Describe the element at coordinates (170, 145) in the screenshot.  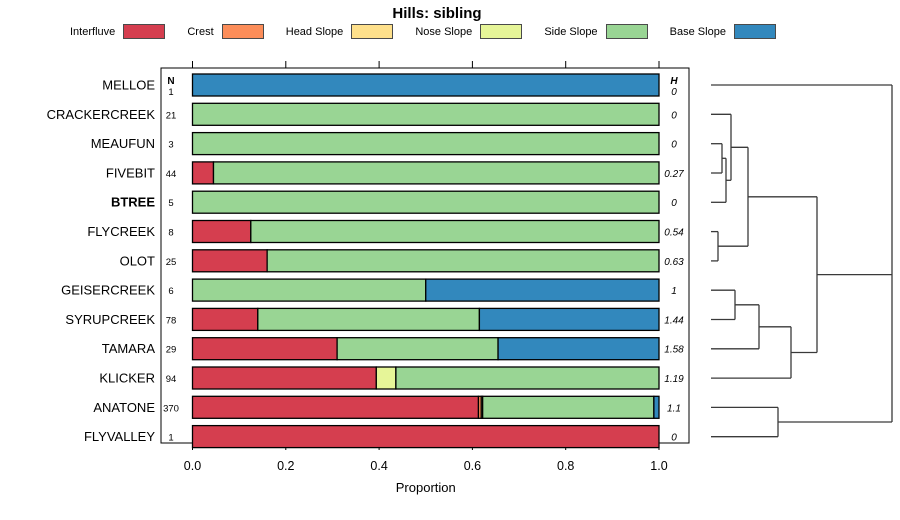
I see `n-value: 3` at that location.